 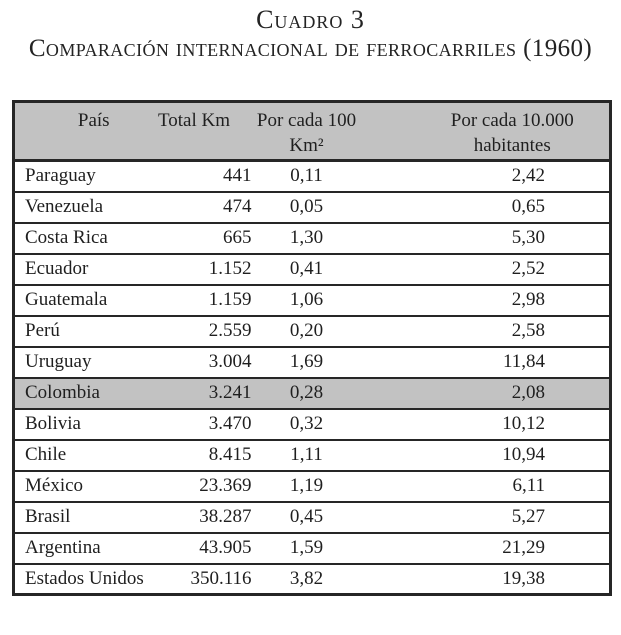 What do you see at coordinates (82, 299) in the screenshot?
I see `cell-pais: Guatemala` at bounding box center [82, 299].